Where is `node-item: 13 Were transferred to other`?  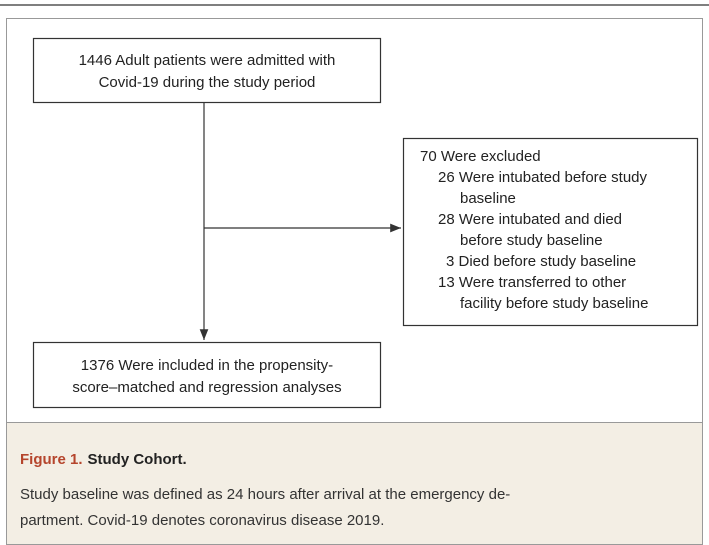 node-item: 13 Were transferred to other is located at coordinates (532, 282).